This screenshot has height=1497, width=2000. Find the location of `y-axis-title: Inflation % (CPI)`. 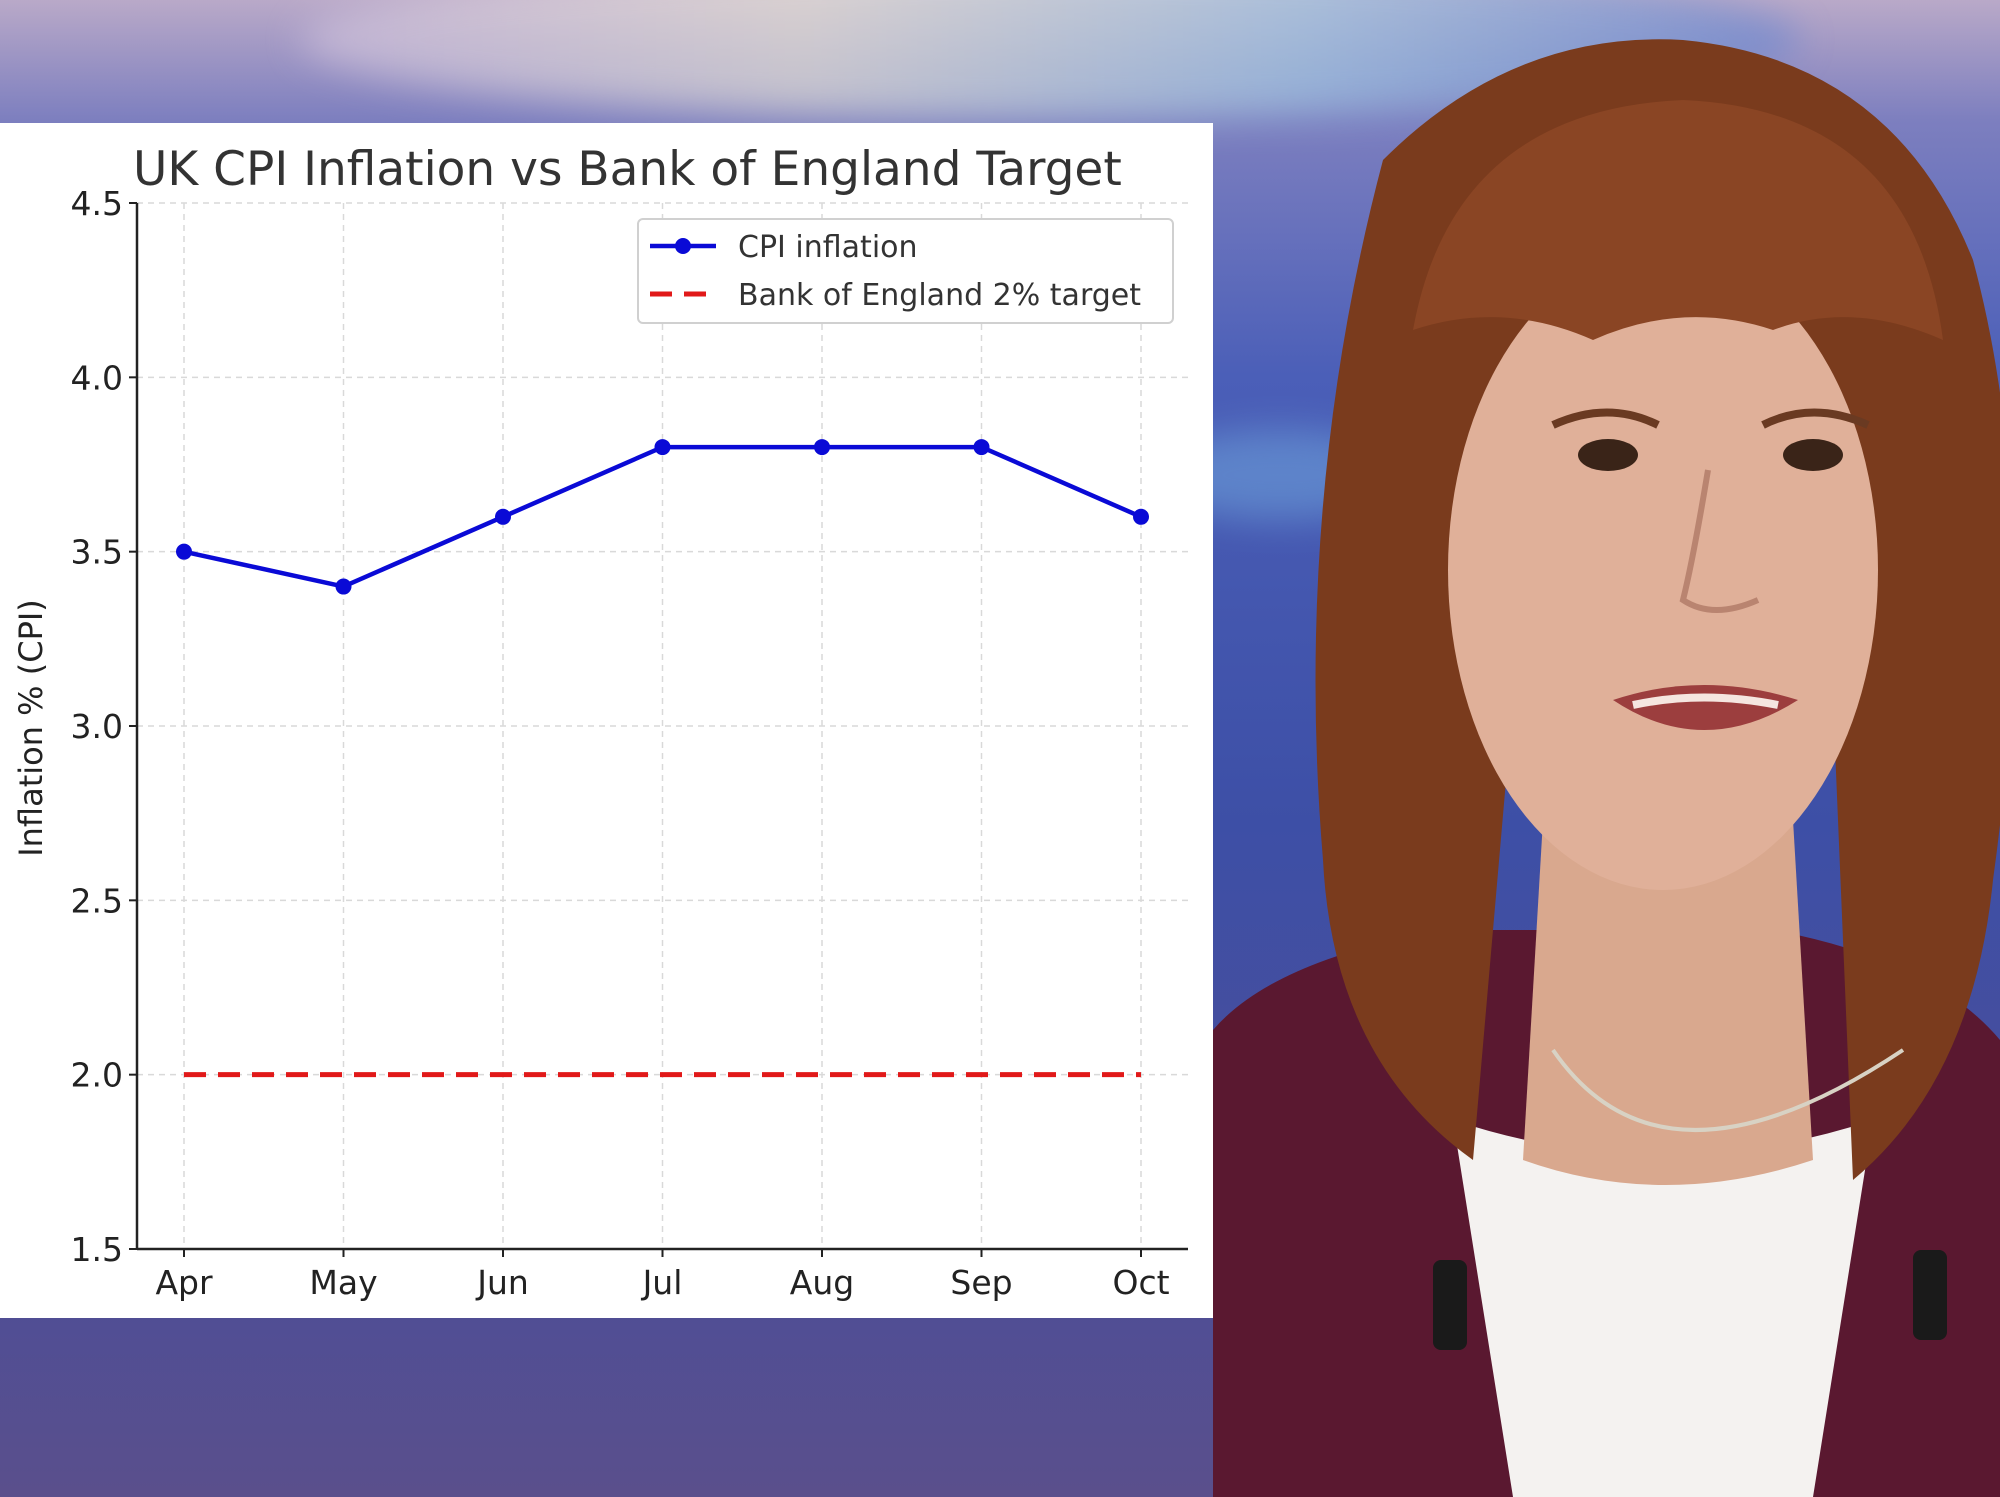

y-axis-title: Inflation % (CPI) is located at coordinates (31, 728).